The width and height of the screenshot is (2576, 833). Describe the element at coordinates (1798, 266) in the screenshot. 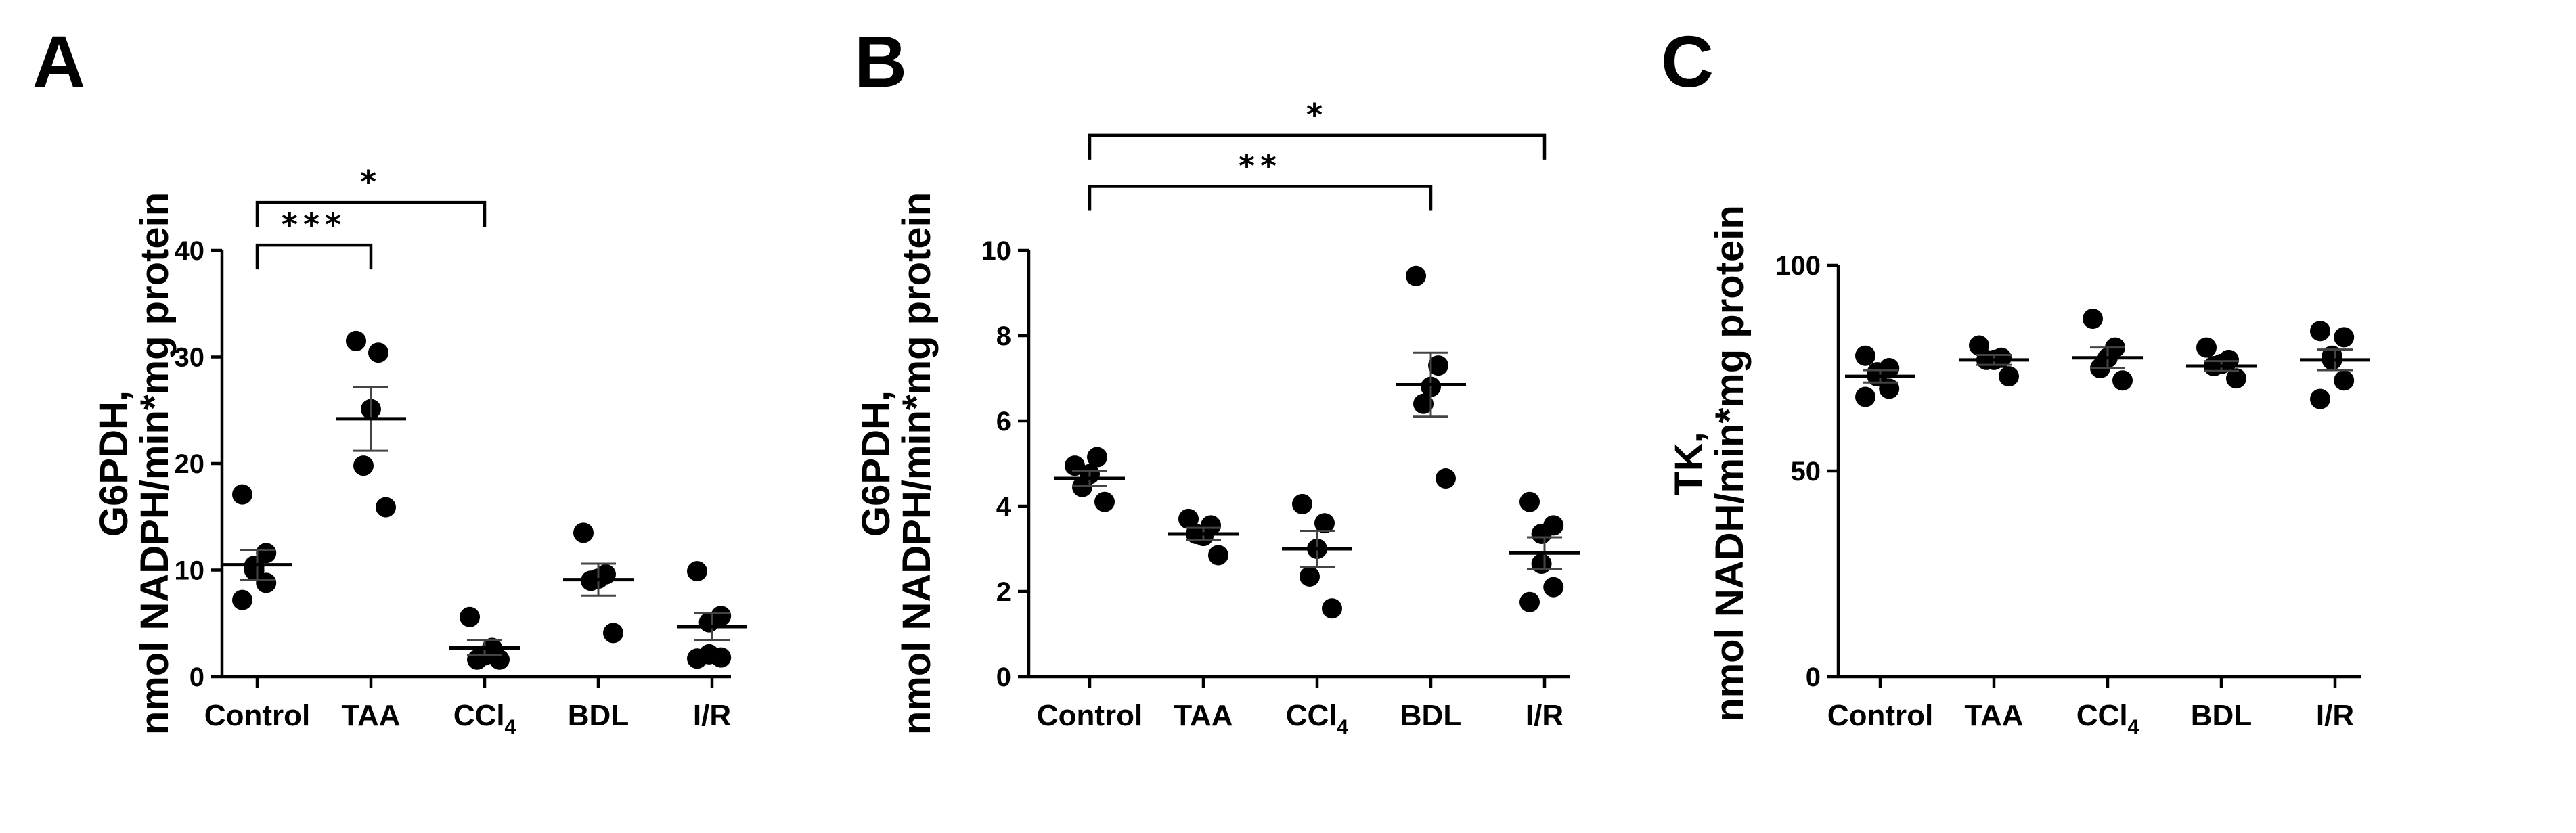

I see `y-tick-label: 100` at that location.